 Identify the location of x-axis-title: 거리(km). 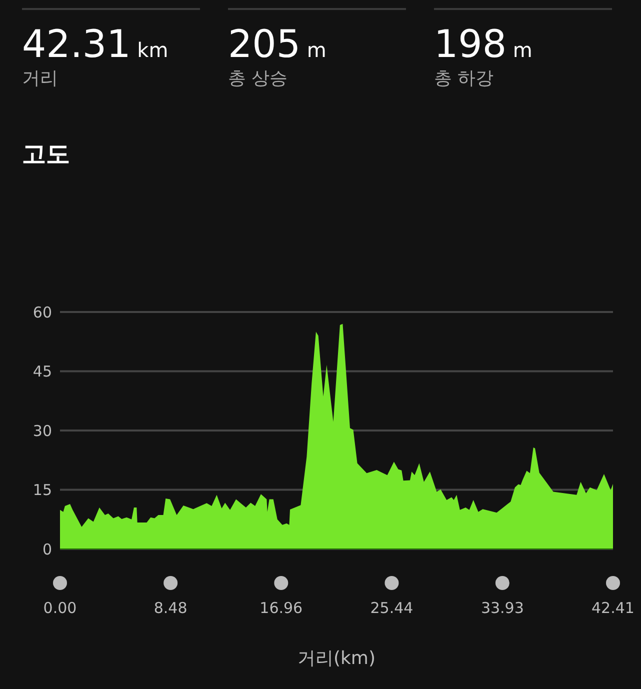
(336, 658).